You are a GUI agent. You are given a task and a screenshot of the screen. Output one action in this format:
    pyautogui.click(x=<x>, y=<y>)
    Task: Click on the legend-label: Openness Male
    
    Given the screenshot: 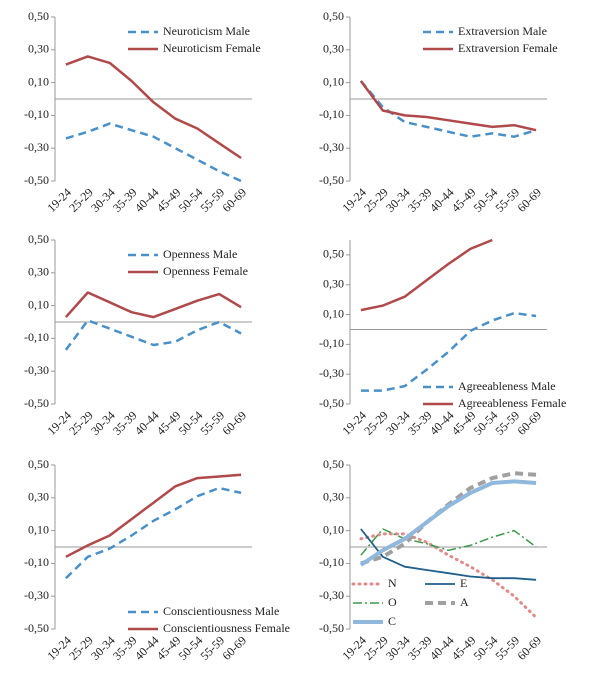 What is the action you would take?
    pyautogui.click(x=200, y=254)
    